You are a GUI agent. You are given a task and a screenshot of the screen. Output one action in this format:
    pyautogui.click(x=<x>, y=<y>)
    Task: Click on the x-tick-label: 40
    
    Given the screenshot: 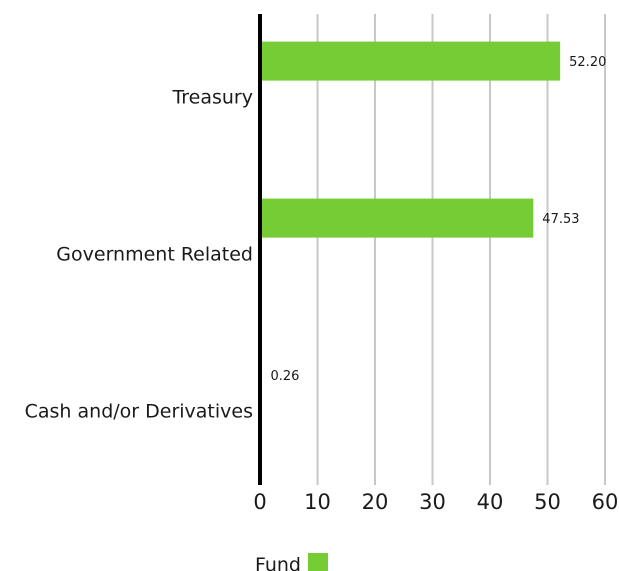 What is the action you would take?
    pyautogui.click(x=490, y=502)
    